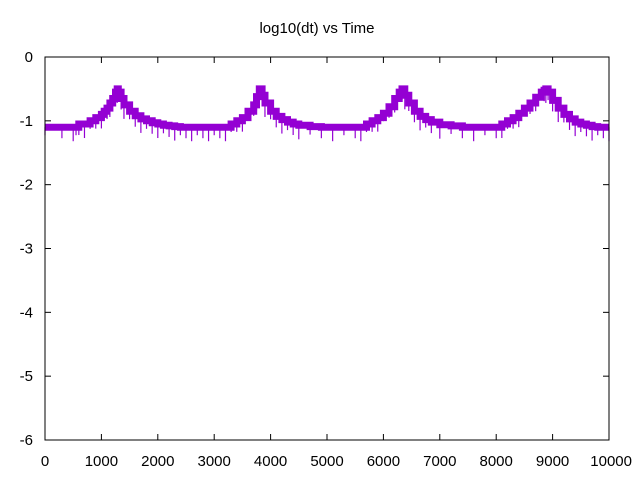 This screenshot has width=640, height=480. I want to click on x-tick-label: 5000, so click(326, 461).